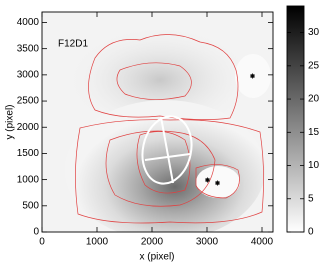  Describe the element at coordinates (262, 242) in the screenshot. I see `x-tick-label: 4000` at that location.